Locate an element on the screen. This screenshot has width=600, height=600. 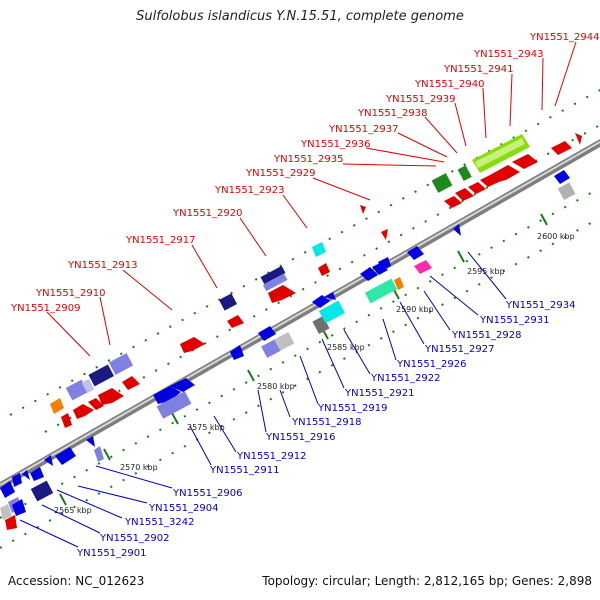
gene-label: YN1551_2918 is located at coordinates (326, 422).